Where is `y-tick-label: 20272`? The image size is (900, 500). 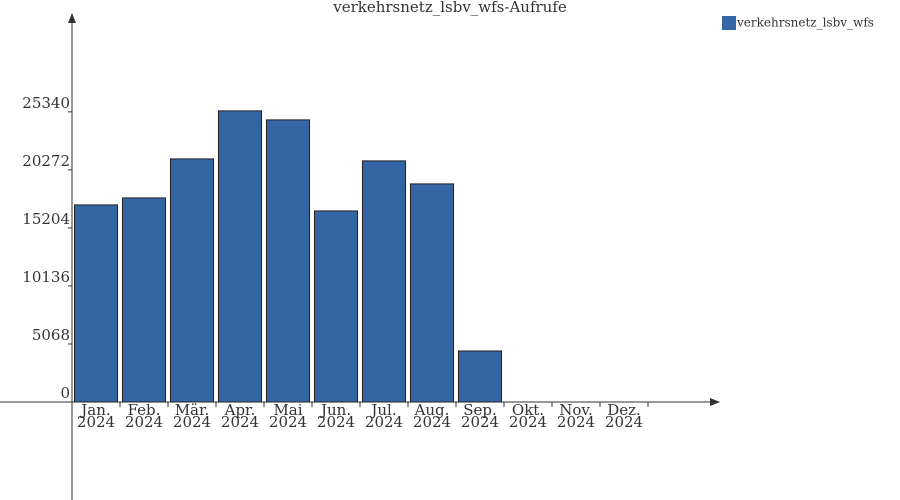
y-tick-label: 20272 is located at coordinates (46, 161).